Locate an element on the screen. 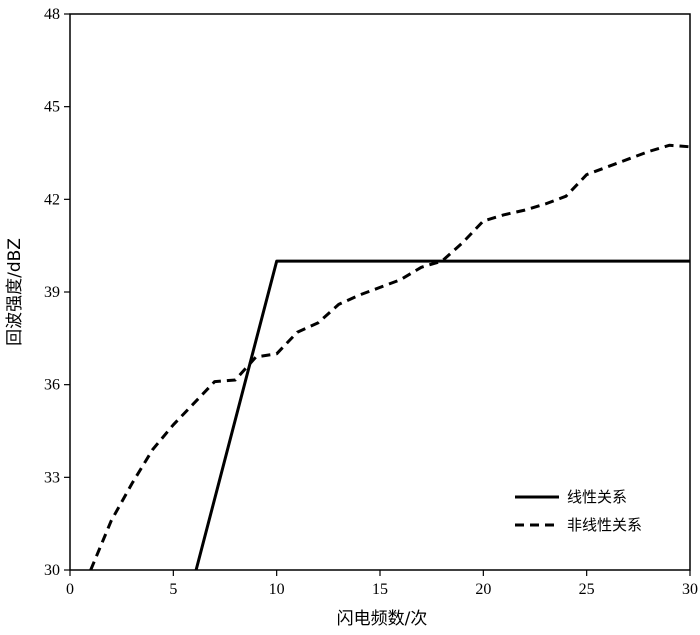 The height and width of the screenshot is (635, 700). y-axis-title: 回波强度/dBZ is located at coordinates (15, 292).